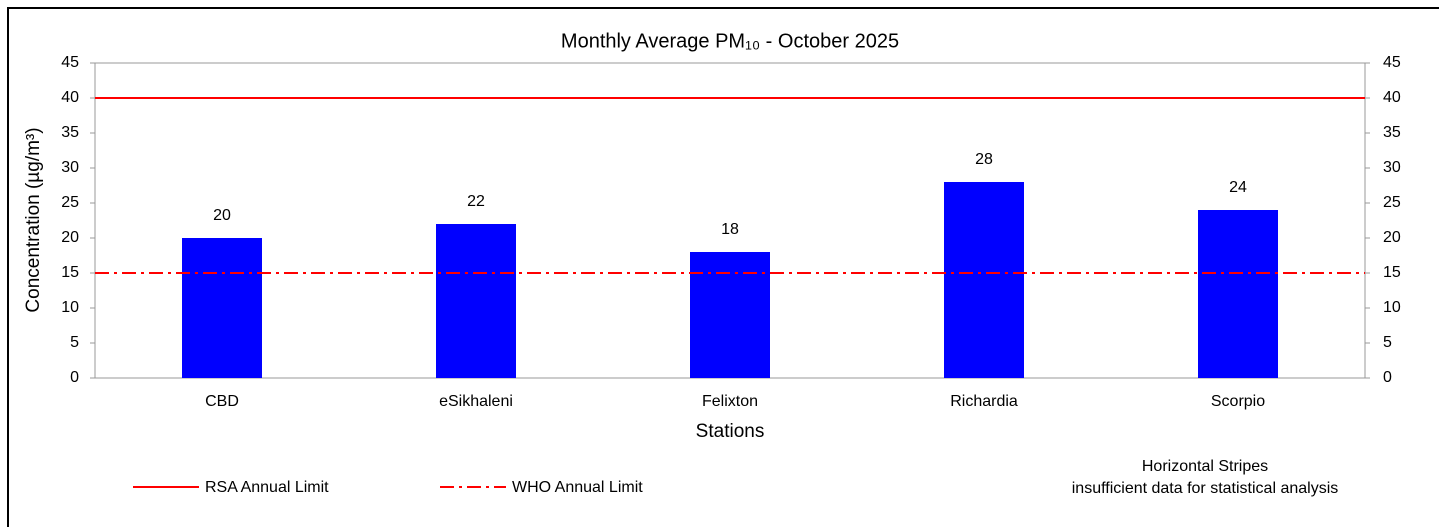  I want to click on y-tick-label: 35, so click(70, 132).